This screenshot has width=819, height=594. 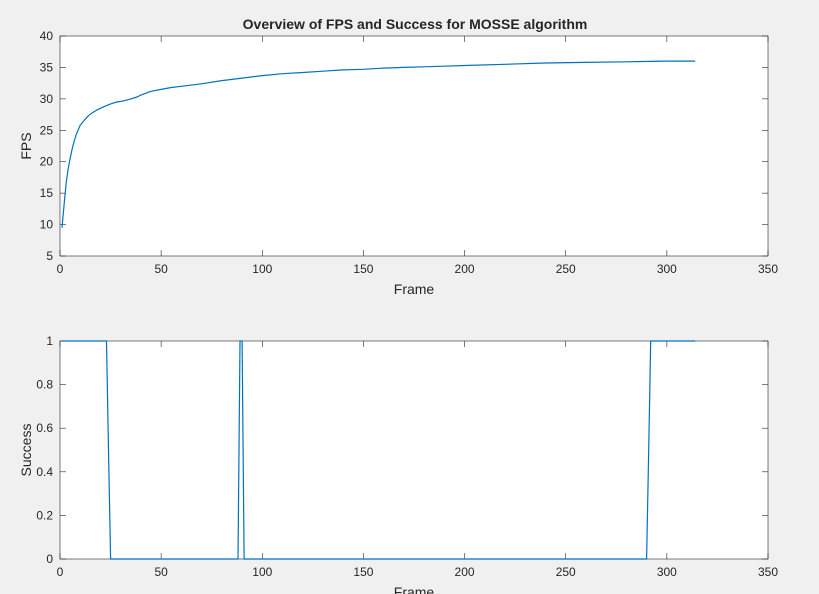 What do you see at coordinates (465, 269) in the screenshot?
I see `fps-xtick-label: 200` at bounding box center [465, 269].